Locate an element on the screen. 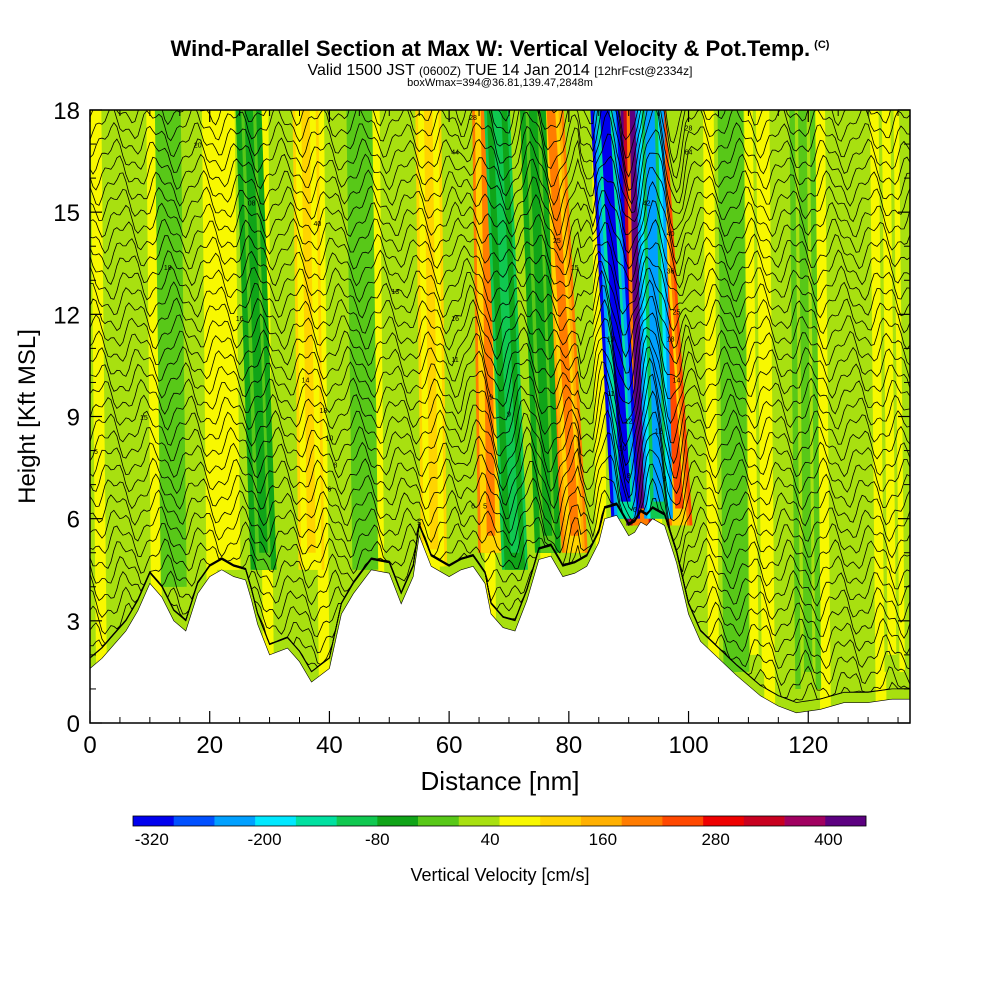  y-tick-label: 15 is located at coordinates (66, 213).